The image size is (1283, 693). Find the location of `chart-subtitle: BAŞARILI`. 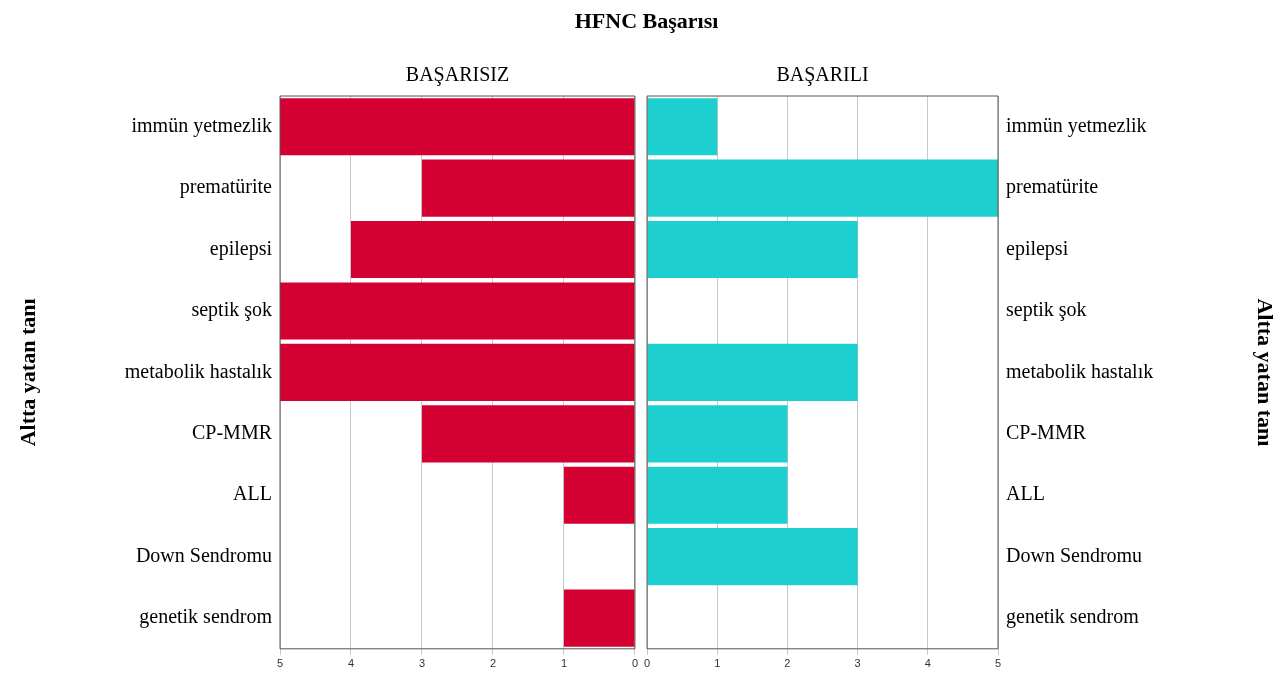

chart-subtitle: BAŞARILI is located at coordinates (822, 75).